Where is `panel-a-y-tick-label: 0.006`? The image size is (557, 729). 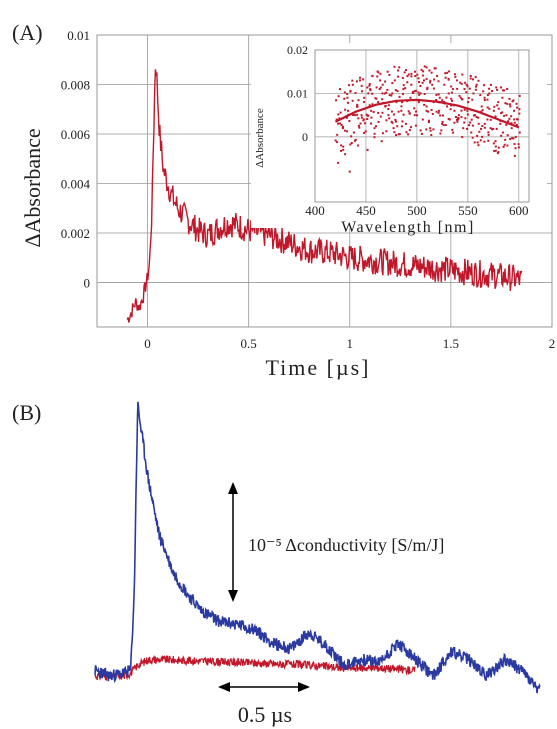 panel-a-y-tick-label: 0.006 is located at coordinates (76, 134).